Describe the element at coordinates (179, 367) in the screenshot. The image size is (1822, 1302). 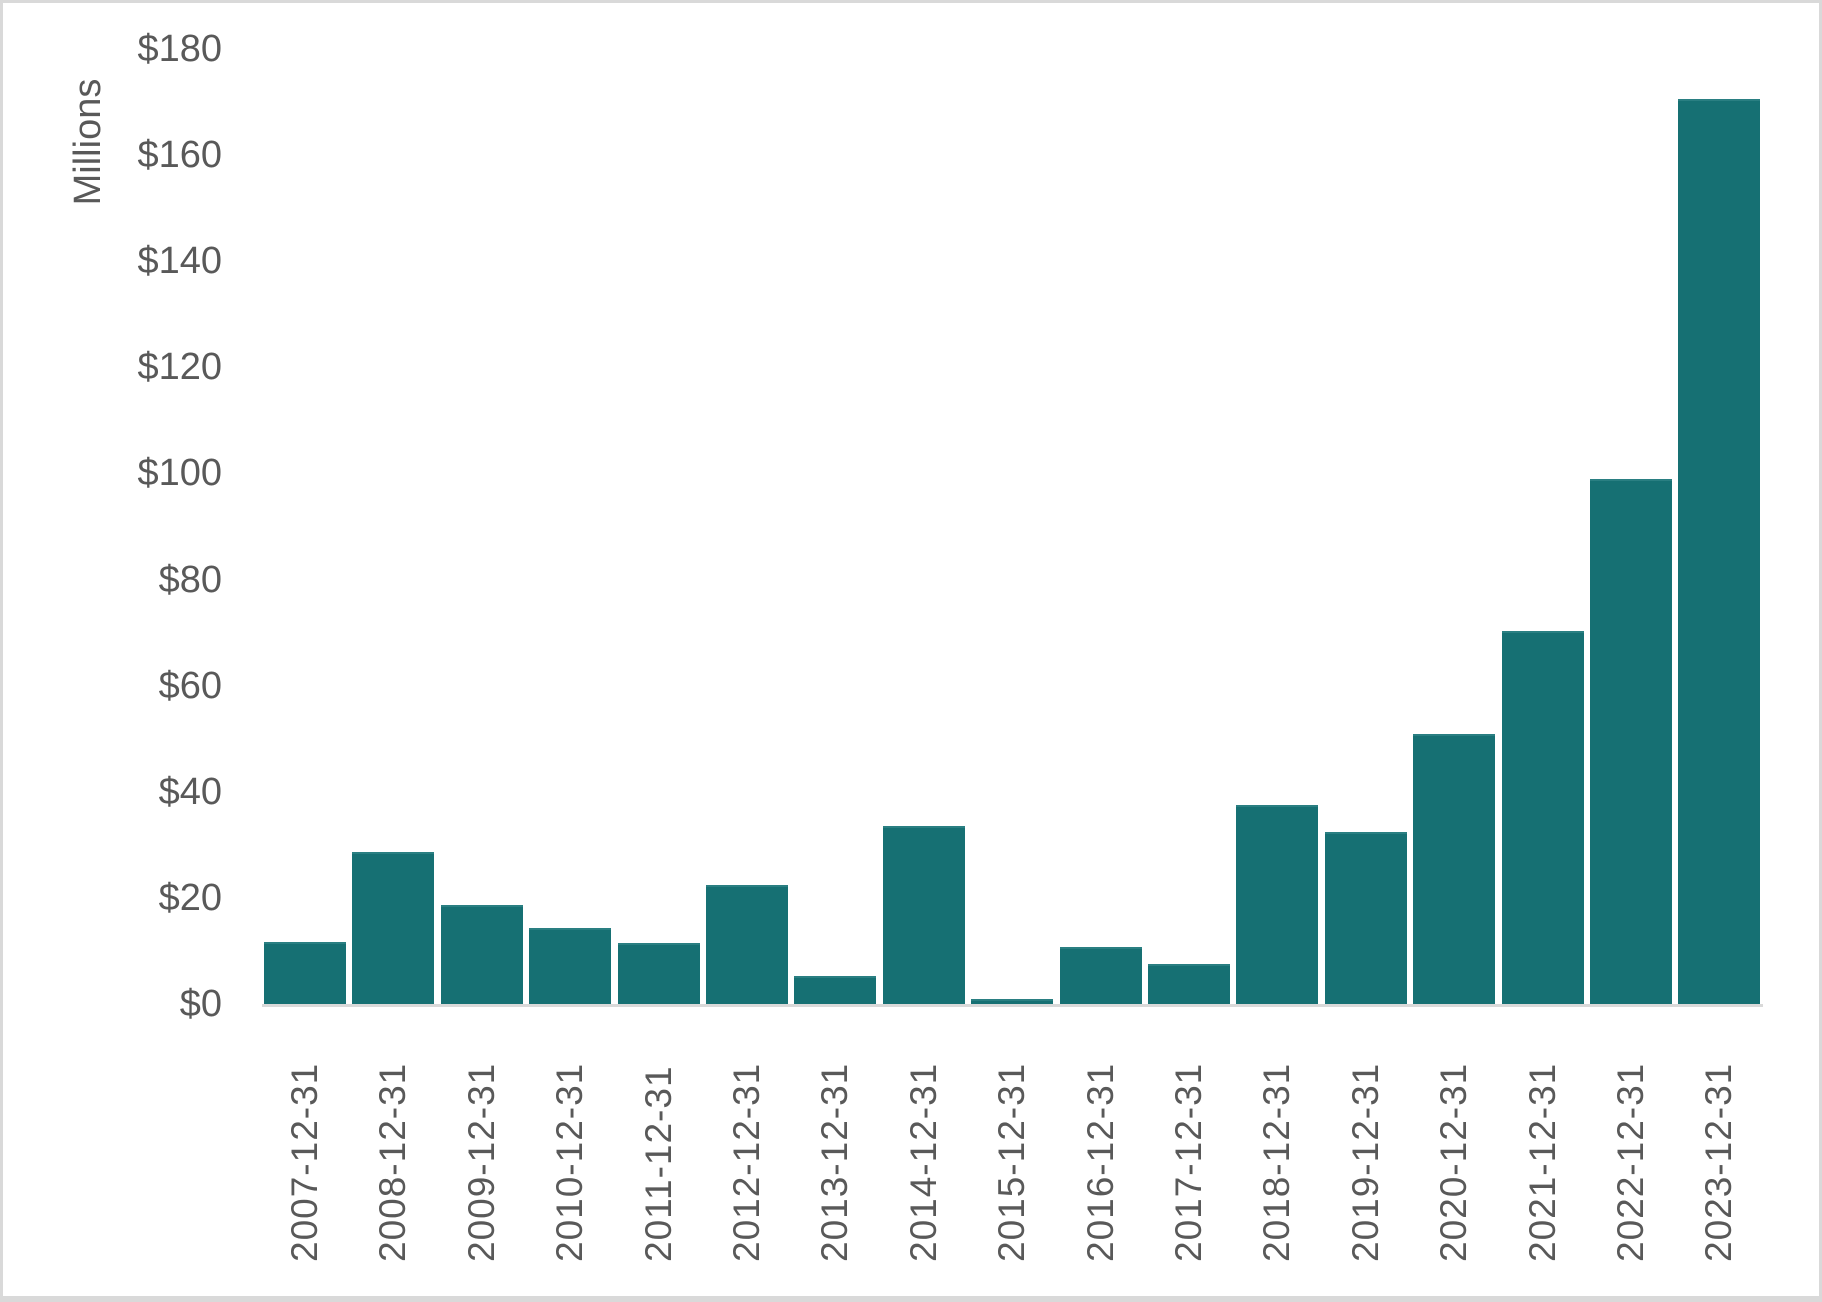
I see `y-tick-label: $120` at that location.